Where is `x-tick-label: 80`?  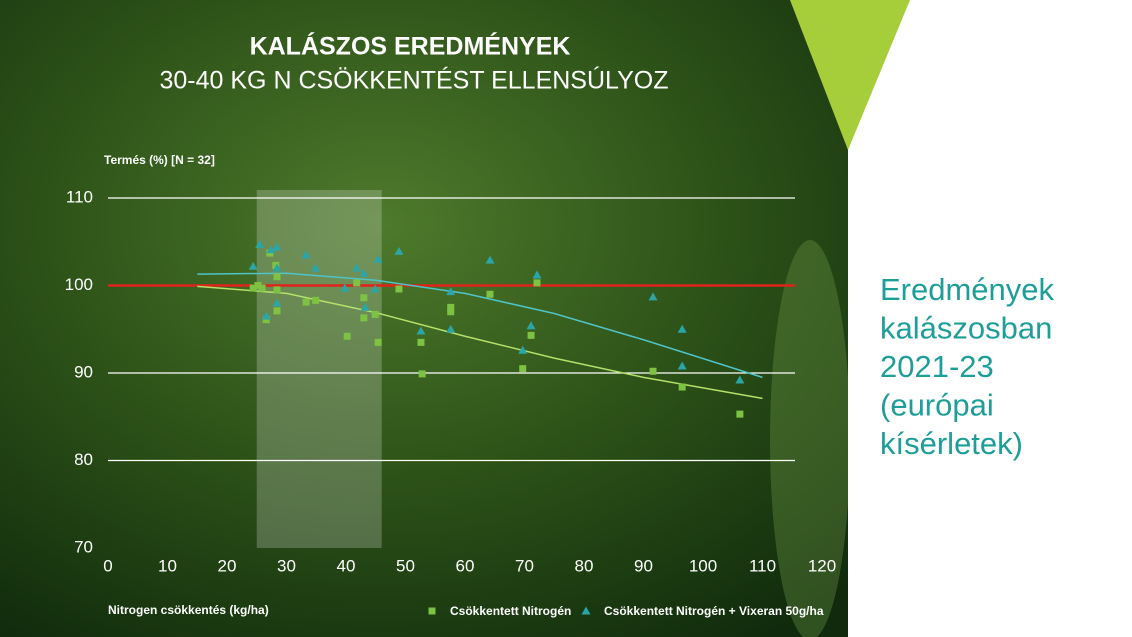 x-tick-label: 80 is located at coordinates (584, 565).